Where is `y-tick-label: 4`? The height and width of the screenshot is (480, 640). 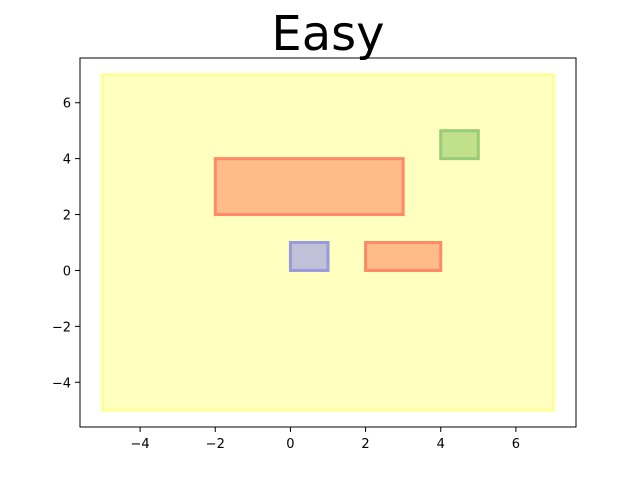
y-tick-label: 4 is located at coordinates (67, 160).